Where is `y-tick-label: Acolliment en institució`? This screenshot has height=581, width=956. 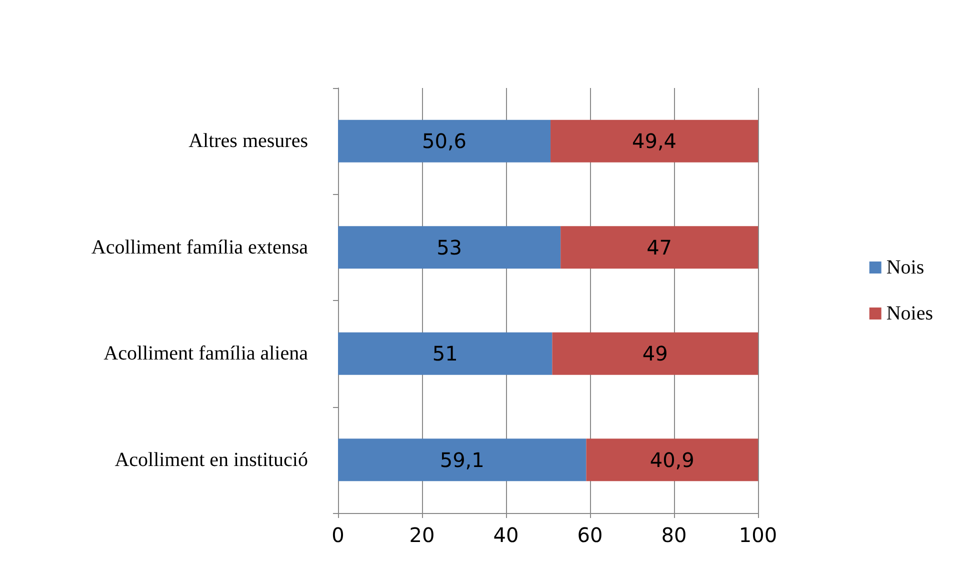 y-tick-label: Acolliment en institució is located at coordinates (211, 459).